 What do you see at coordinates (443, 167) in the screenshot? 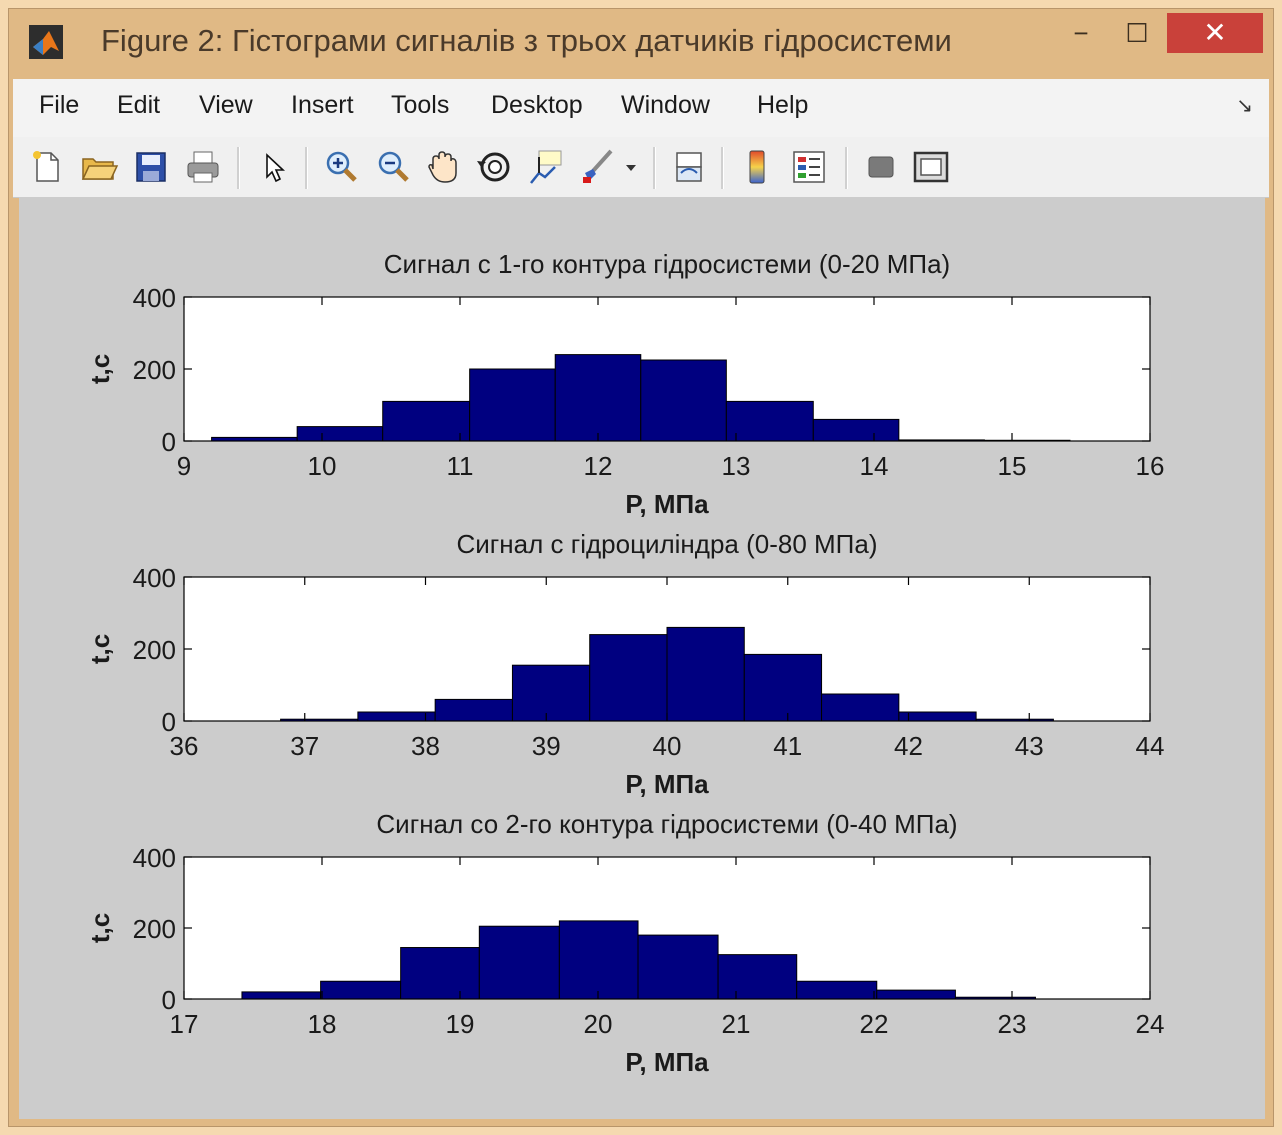
I see `pan-hand-icon` at bounding box center [443, 167].